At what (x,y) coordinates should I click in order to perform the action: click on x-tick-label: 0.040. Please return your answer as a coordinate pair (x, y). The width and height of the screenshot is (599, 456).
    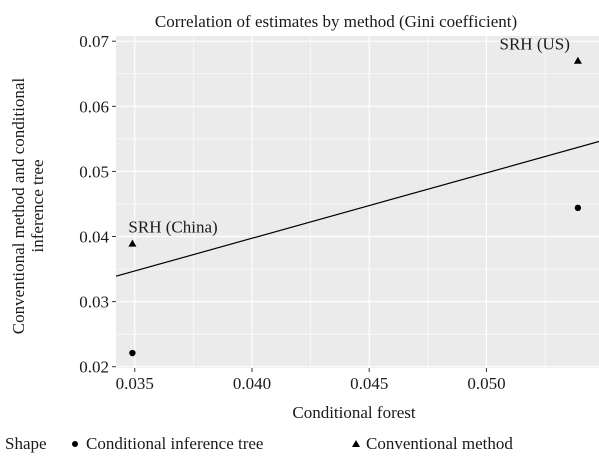
    Looking at the image, I should click on (252, 383).